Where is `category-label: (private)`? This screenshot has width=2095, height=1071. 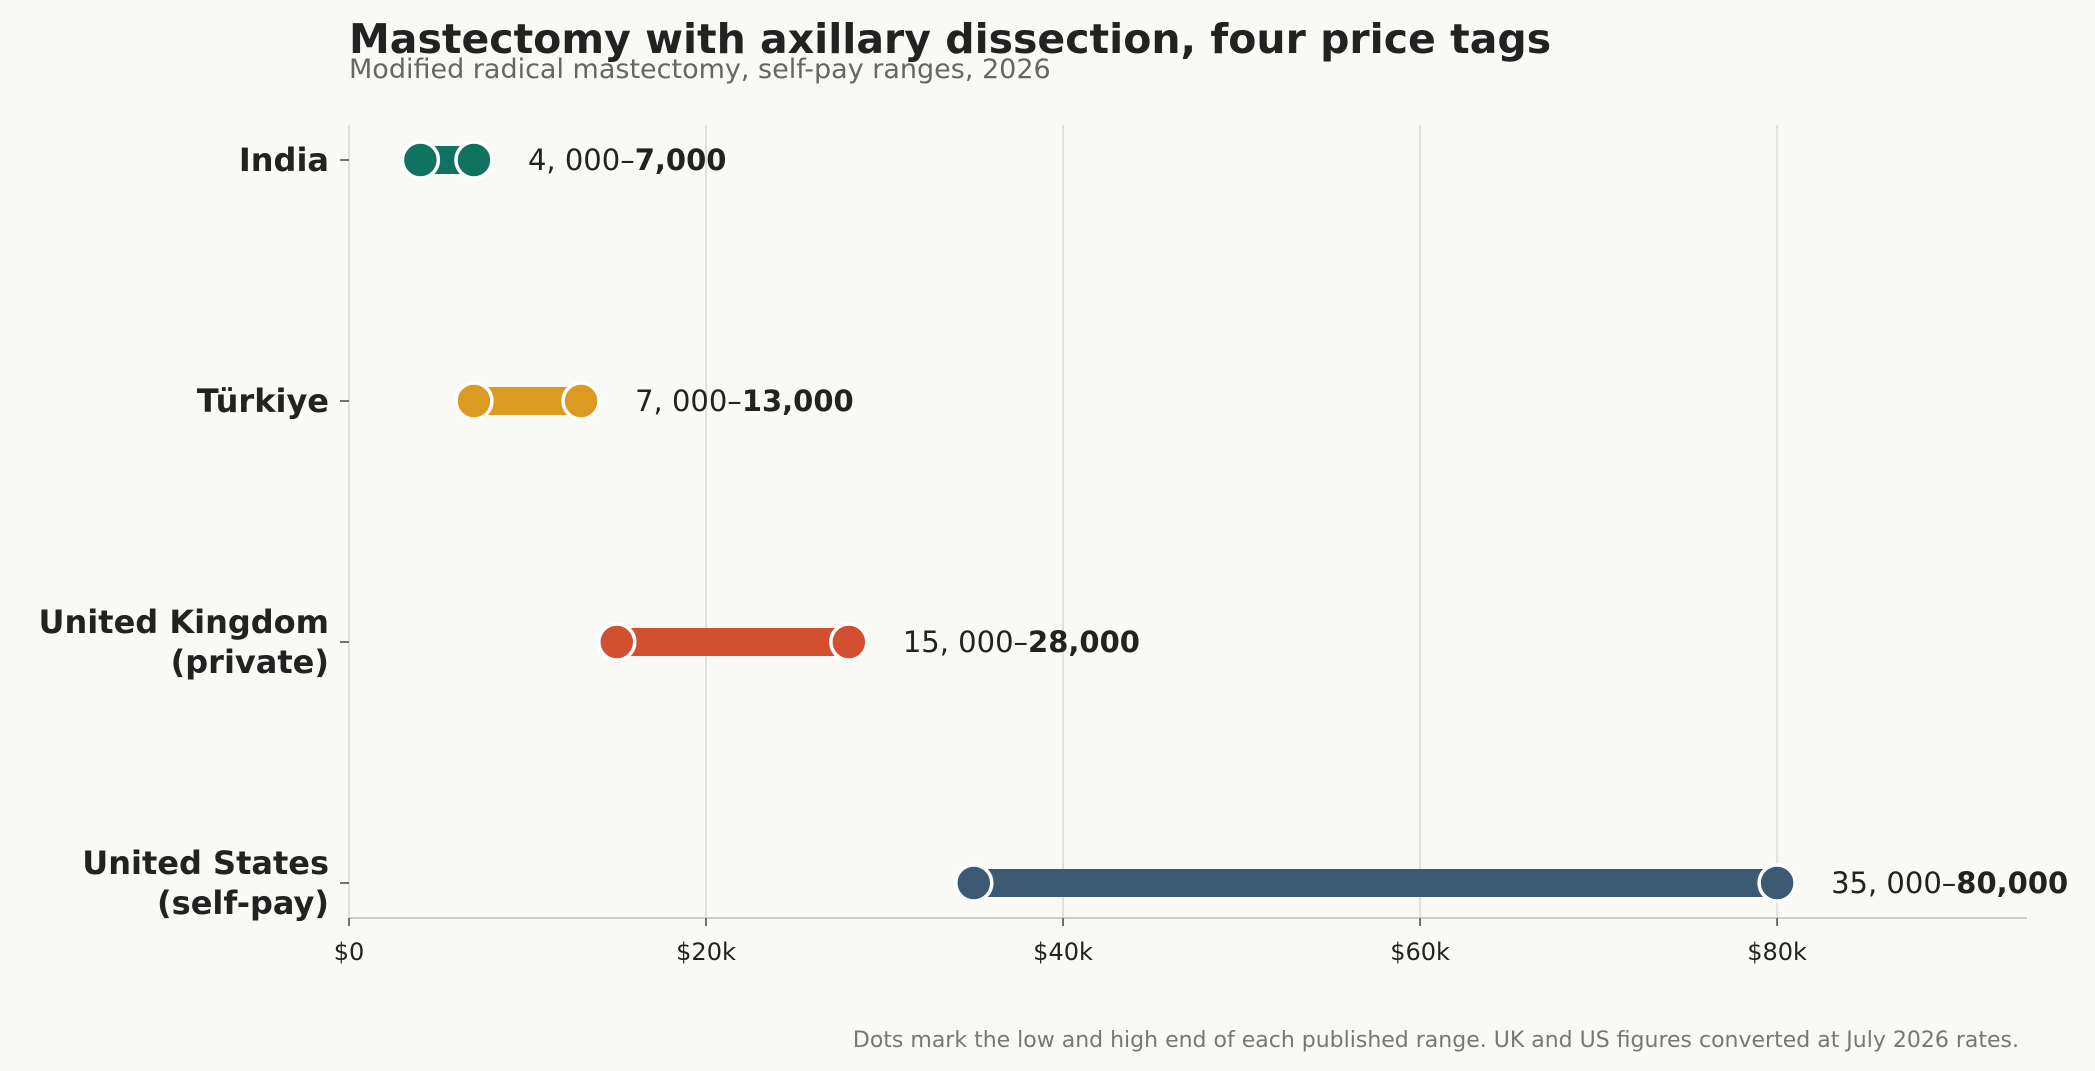
category-label: (private) is located at coordinates (250, 662).